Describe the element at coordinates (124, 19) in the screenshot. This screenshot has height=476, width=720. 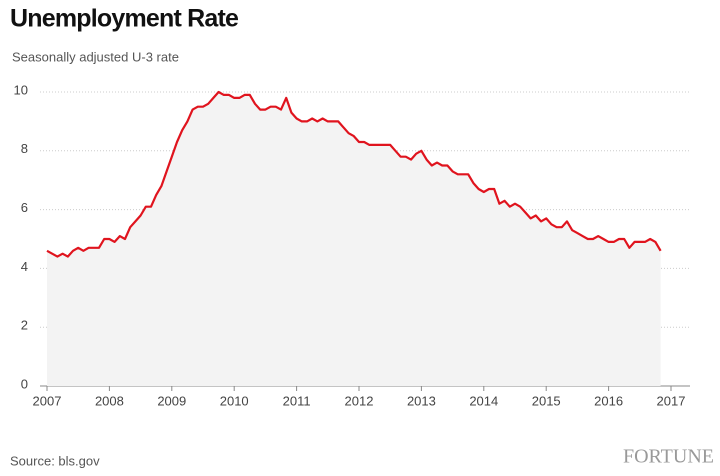
I see `chart-title: Unemployment Rate` at that location.